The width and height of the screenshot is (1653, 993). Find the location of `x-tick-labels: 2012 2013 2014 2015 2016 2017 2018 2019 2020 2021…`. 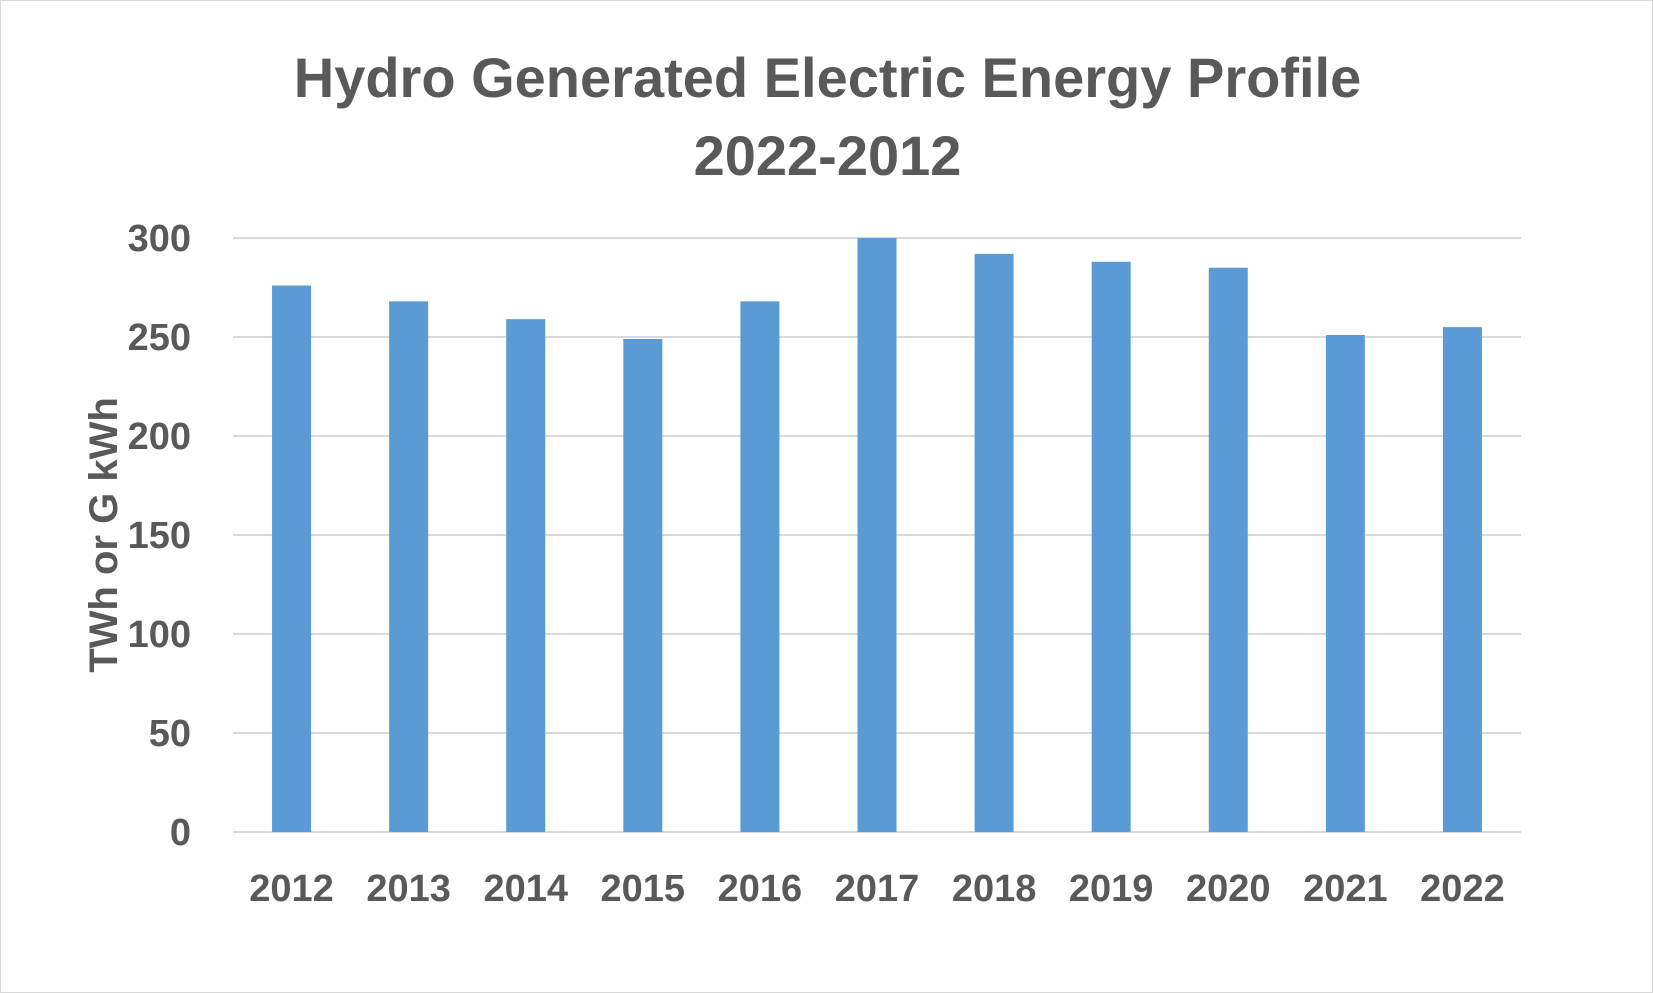

x-tick-labels: 2012 2013 2014 2015 2016 2017 2018 2019 2020 2021… is located at coordinates (876, 889).